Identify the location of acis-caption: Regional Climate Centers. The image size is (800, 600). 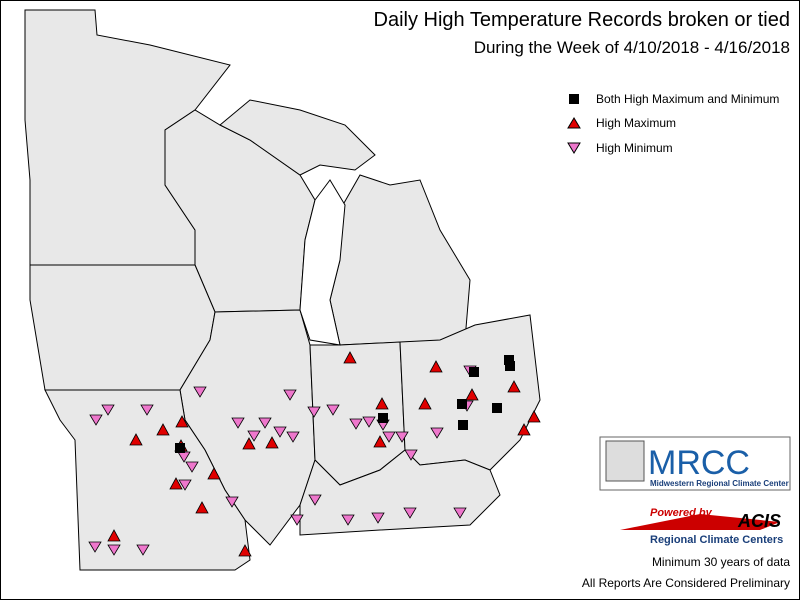
(716, 540).